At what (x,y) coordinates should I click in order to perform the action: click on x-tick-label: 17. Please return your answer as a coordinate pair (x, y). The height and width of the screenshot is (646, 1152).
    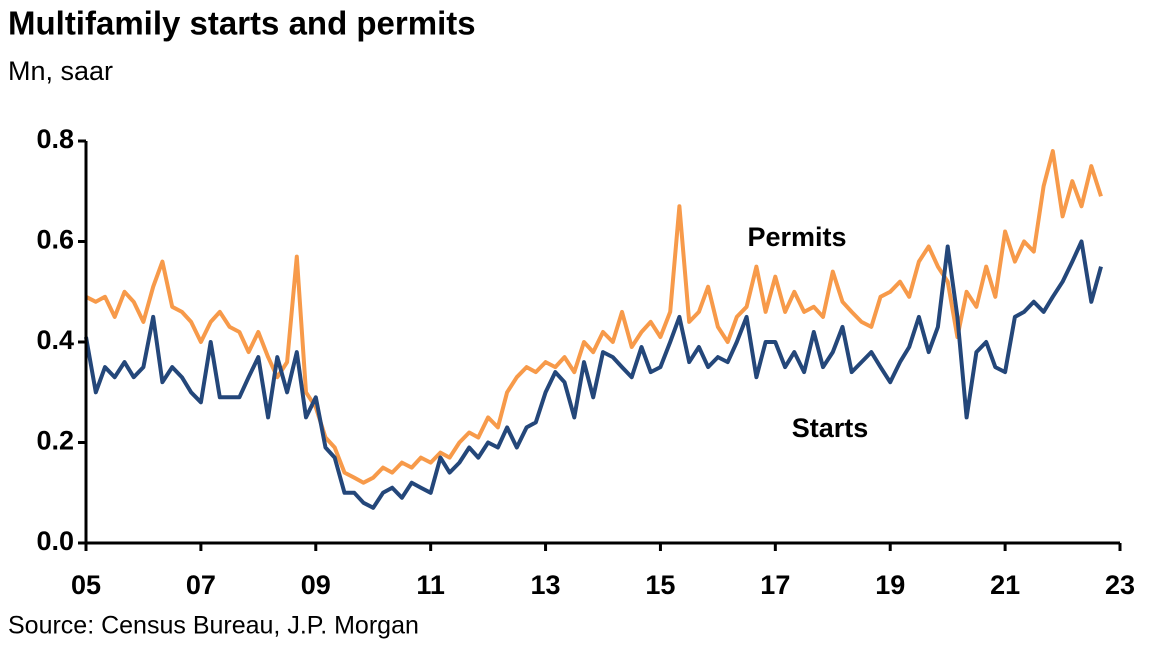
    Looking at the image, I should click on (775, 585).